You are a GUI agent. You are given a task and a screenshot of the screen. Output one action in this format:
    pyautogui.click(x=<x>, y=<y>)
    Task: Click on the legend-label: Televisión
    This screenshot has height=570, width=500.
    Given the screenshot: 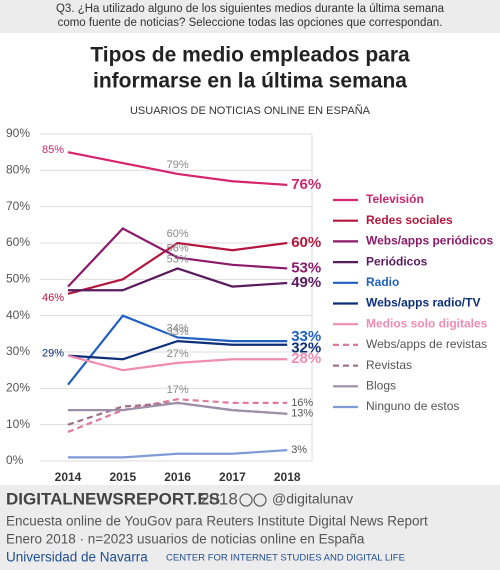 What is the action you would take?
    pyautogui.click(x=395, y=199)
    